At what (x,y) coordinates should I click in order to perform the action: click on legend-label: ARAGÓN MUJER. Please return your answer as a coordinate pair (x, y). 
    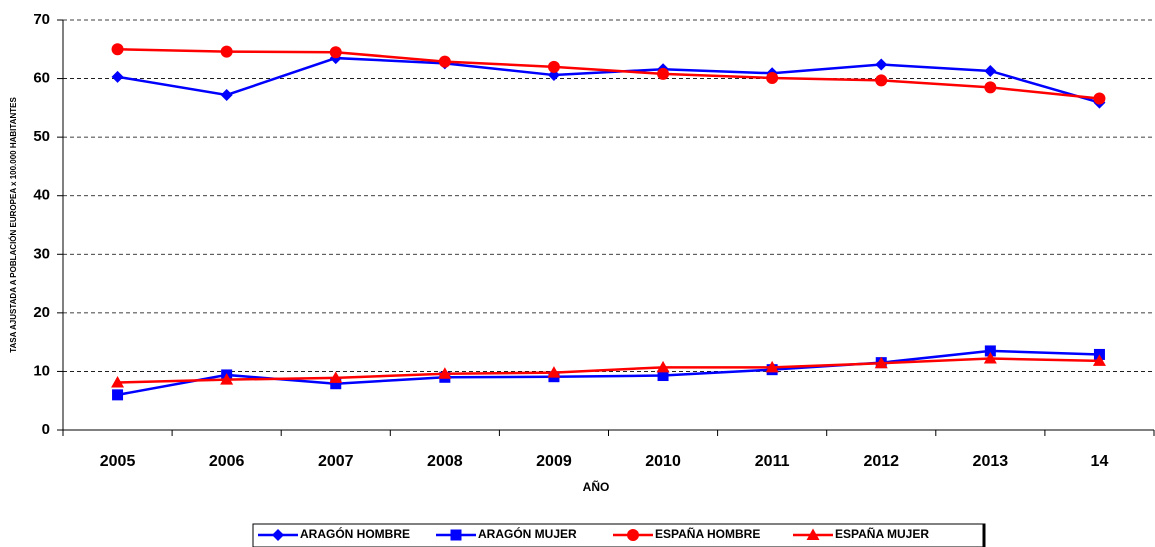
    Looking at the image, I should click on (527, 533).